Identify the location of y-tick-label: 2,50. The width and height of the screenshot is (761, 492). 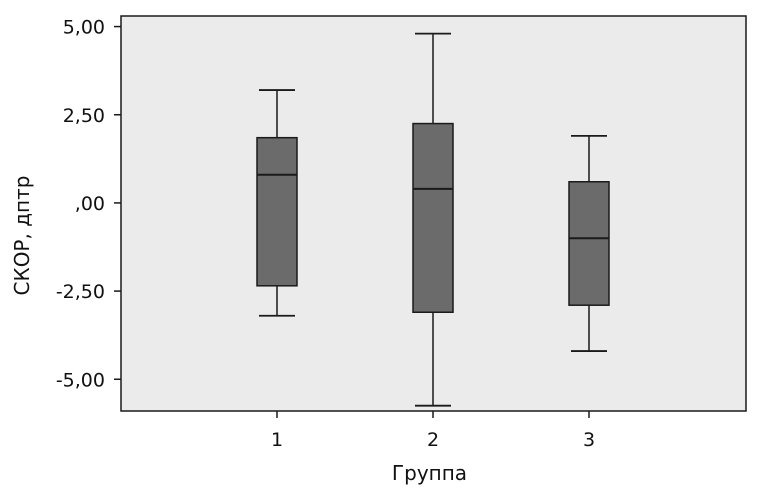
(84, 116).